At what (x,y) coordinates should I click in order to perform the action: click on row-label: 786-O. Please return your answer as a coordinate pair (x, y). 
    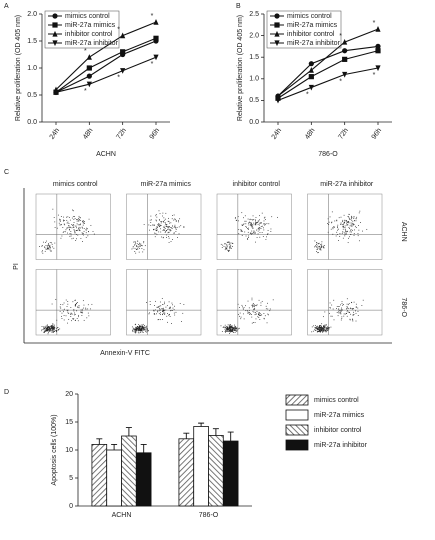
    Looking at the image, I should click on (403, 308).